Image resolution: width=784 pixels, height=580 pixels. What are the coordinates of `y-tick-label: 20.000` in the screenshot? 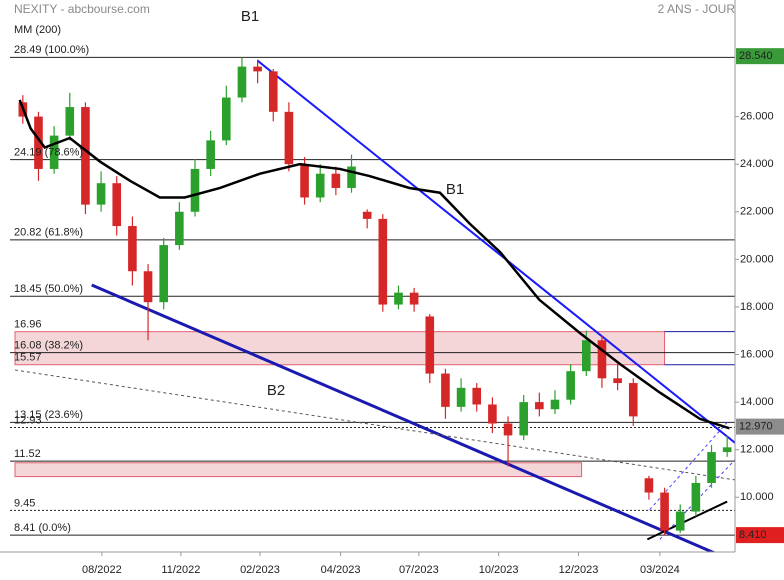 It's located at (757, 259).